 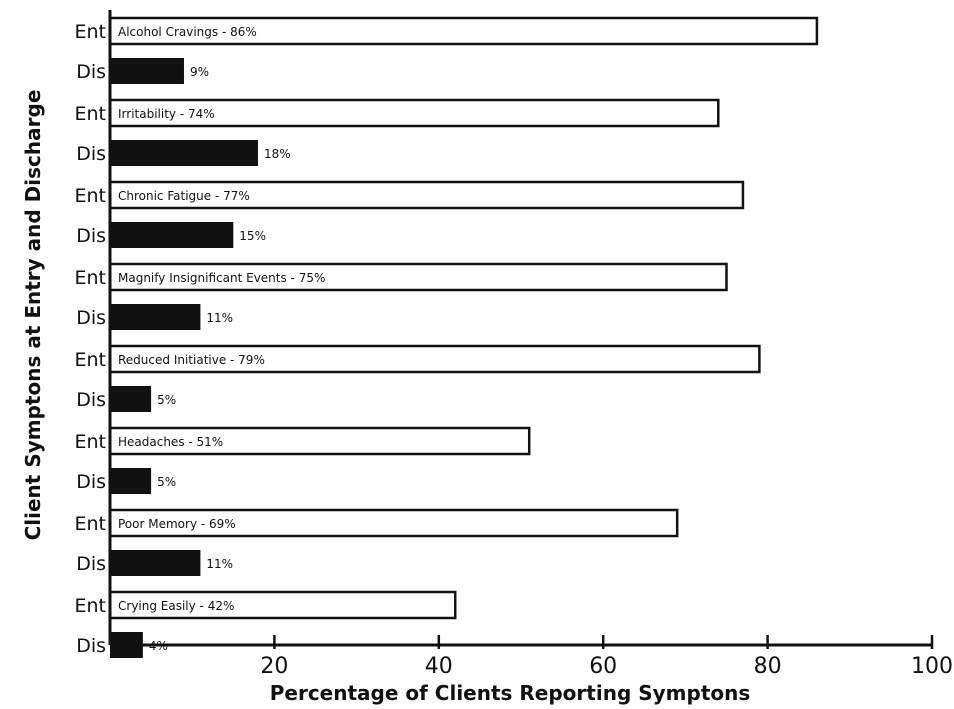 I want to click on discharge-bar-label: 15%, so click(x=252, y=236).